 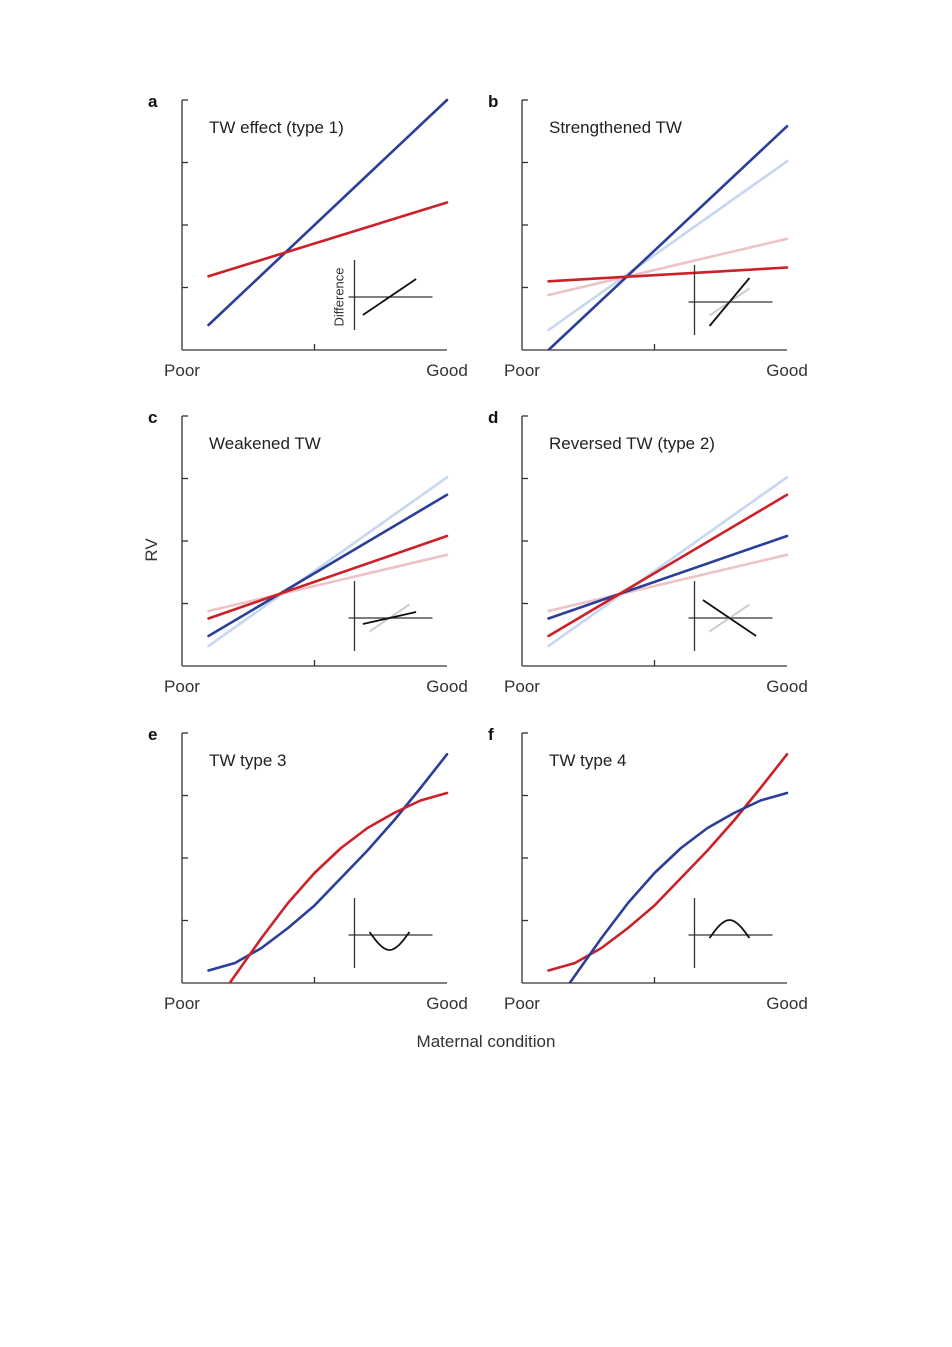 I want to click on panel-b: b Strengthened TW Poor Good, so click(x=648, y=236).